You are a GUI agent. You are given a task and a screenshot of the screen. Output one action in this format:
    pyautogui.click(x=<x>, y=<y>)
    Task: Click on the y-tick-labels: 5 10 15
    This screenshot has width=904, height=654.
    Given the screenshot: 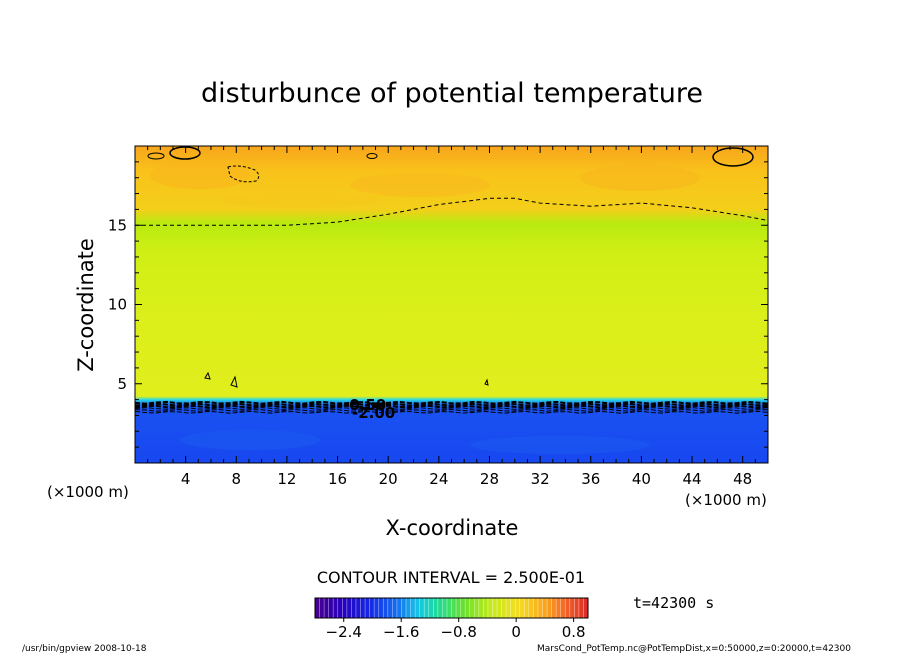 What is the action you would take?
    pyautogui.click(x=117, y=304)
    